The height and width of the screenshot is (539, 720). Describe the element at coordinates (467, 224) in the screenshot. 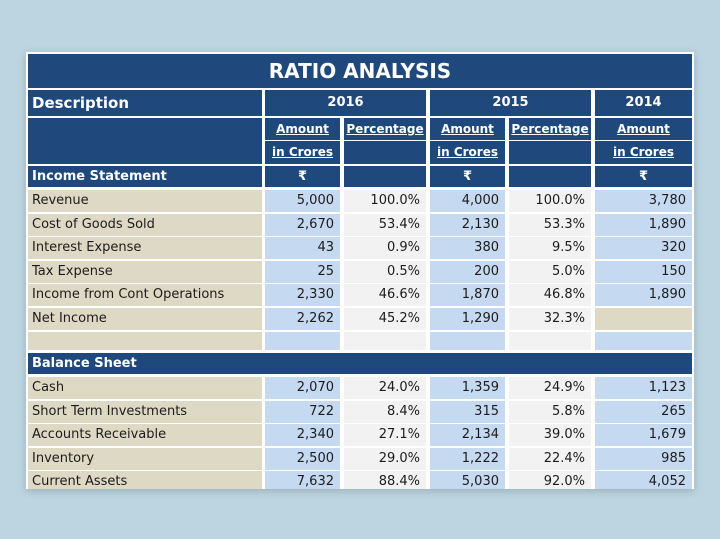

I see `amount-cell: 2,130` at that location.